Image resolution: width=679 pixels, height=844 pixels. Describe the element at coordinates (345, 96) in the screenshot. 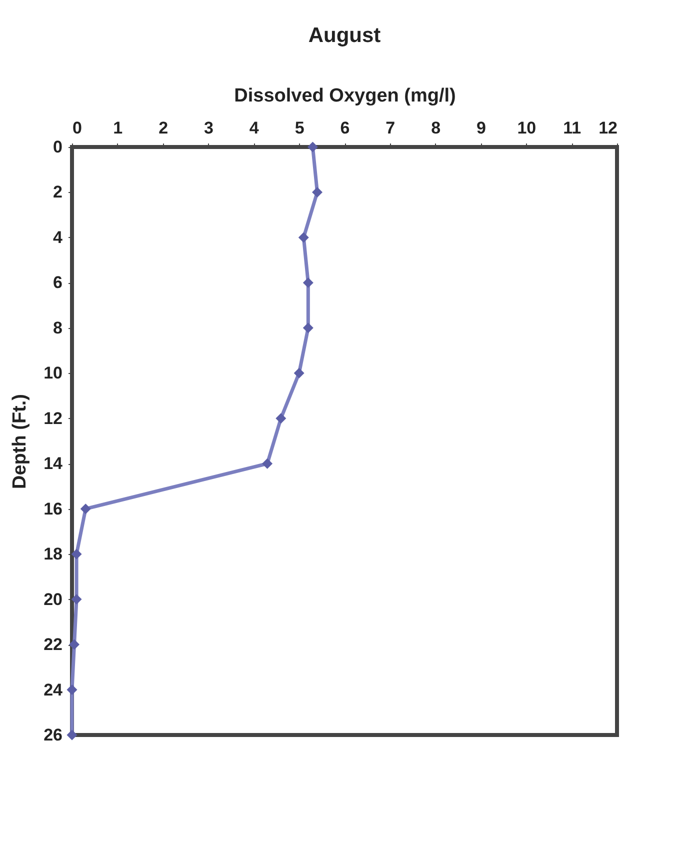

I see `x-axis-title: Dissolved Oxygen (mg/l)` at that location.